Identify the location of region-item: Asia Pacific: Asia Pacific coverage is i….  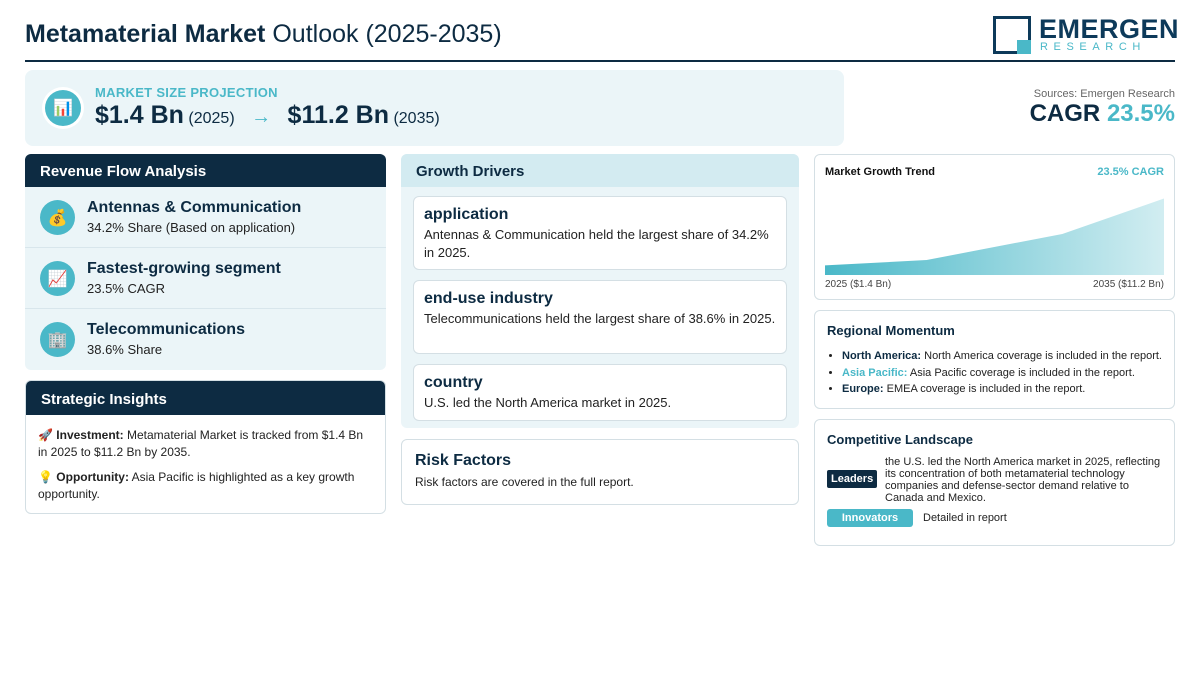
(1002, 373).